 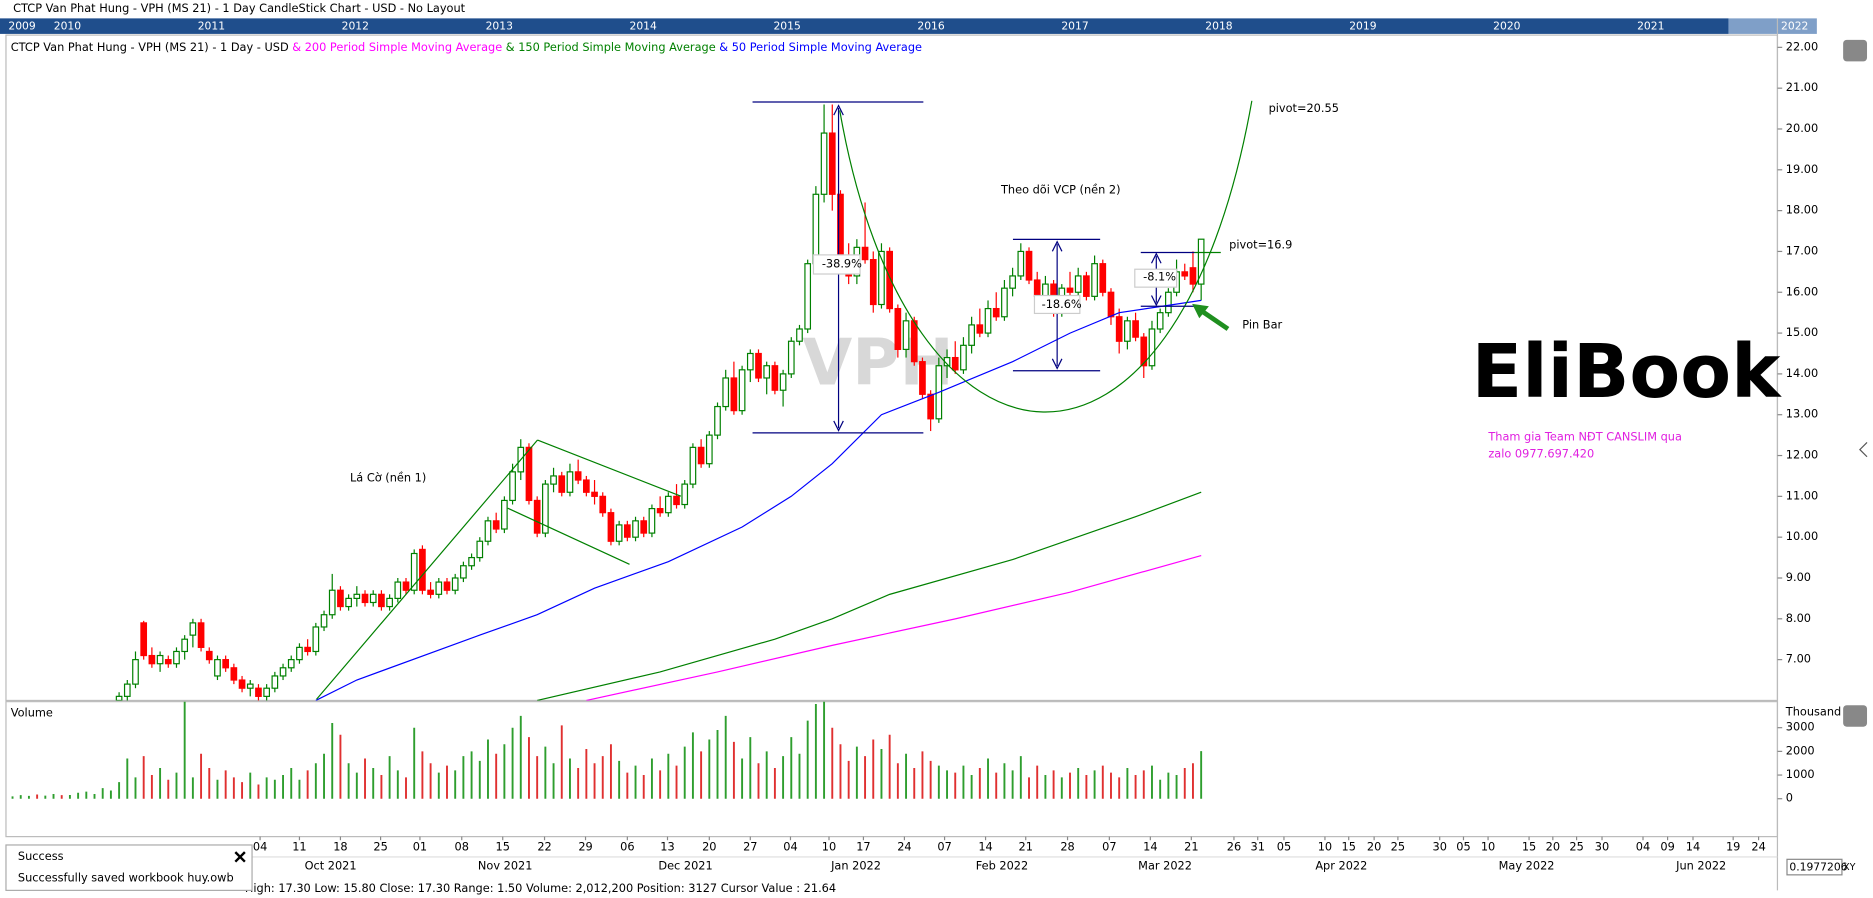 What do you see at coordinates (1374, 846) in the screenshot?
I see `x-tick-label: 20` at bounding box center [1374, 846].